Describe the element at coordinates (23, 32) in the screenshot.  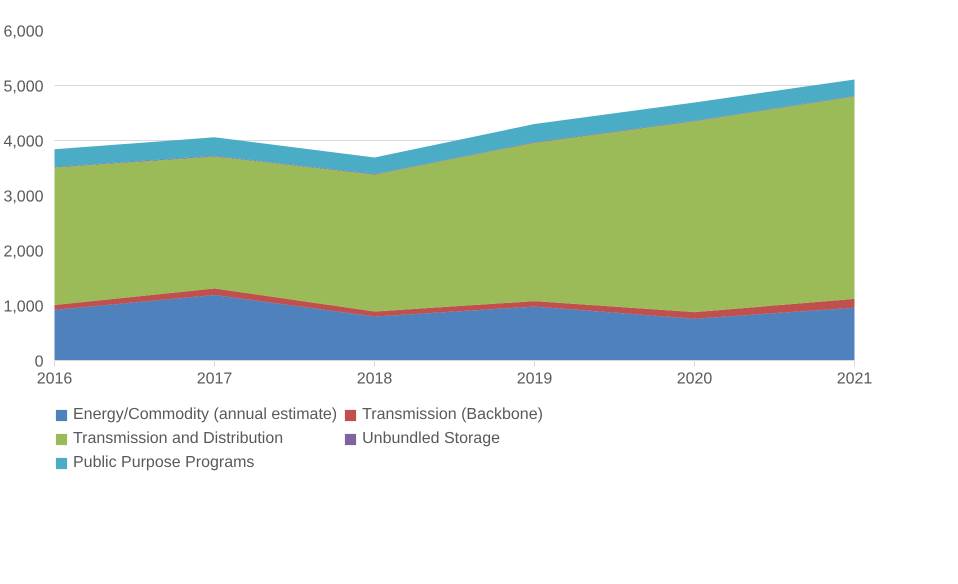
I see `y-tick-label: 6,000` at that location.